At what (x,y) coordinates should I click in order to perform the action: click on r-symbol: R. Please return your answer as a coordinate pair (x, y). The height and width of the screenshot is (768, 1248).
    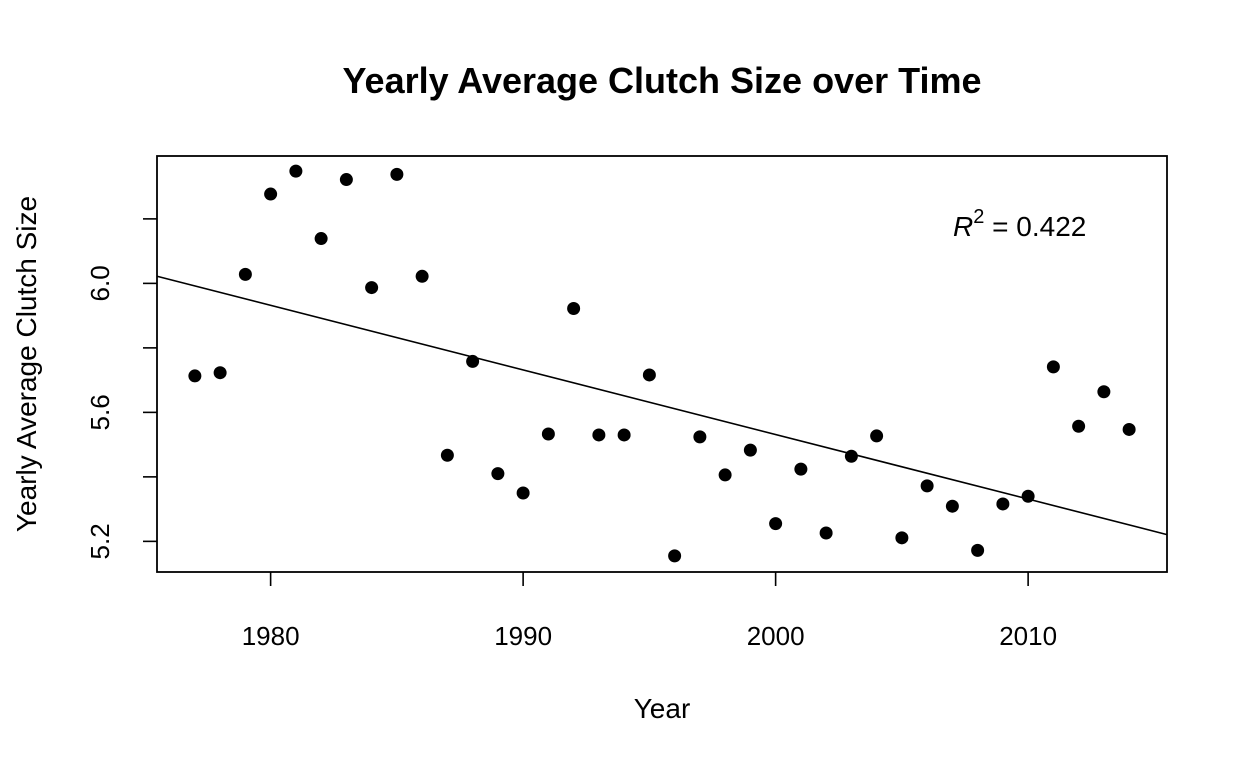
    Looking at the image, I should click on (963, 226).